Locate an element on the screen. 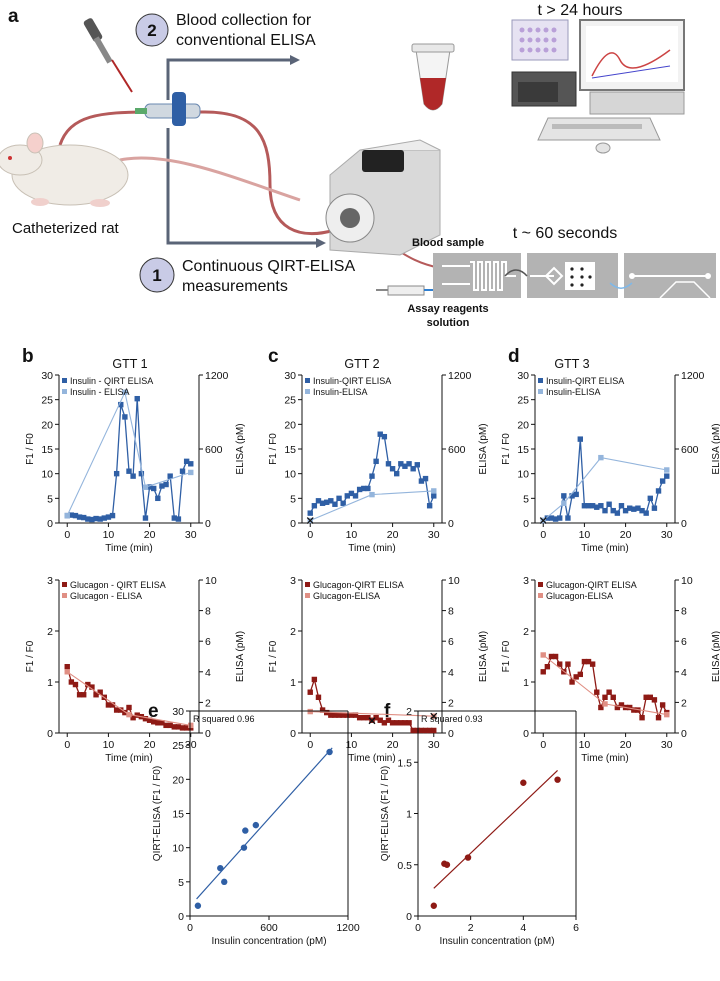  y2-axis-label: ELISA (pM) is located at coordinates (715, 656).